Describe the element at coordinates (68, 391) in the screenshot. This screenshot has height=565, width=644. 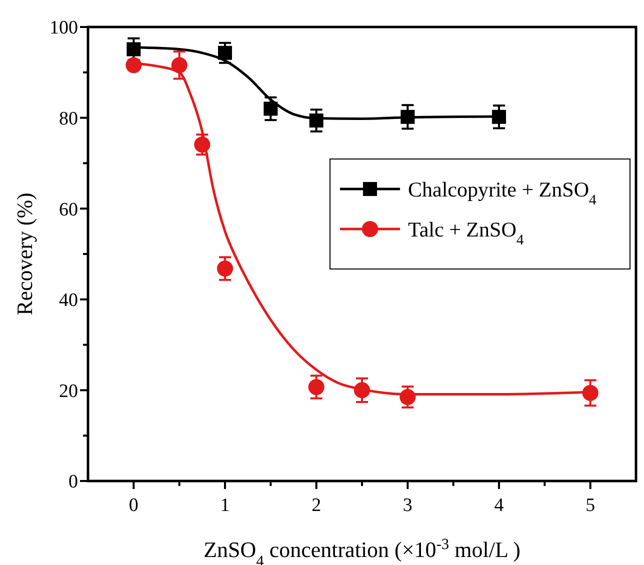
I see `y-tick-label: 20` at that location.